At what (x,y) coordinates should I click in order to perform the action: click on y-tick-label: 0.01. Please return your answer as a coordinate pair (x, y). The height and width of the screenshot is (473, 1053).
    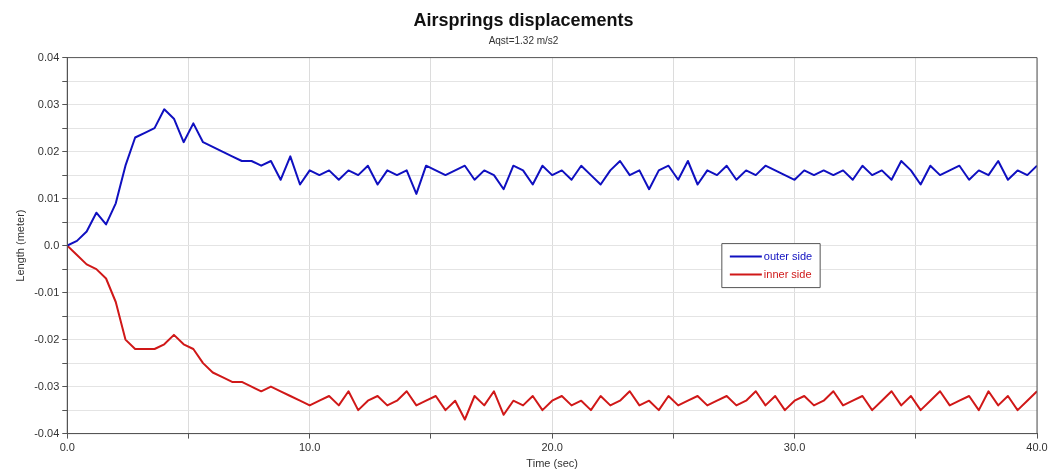
    Looking at the image, I should click on (48, 197).